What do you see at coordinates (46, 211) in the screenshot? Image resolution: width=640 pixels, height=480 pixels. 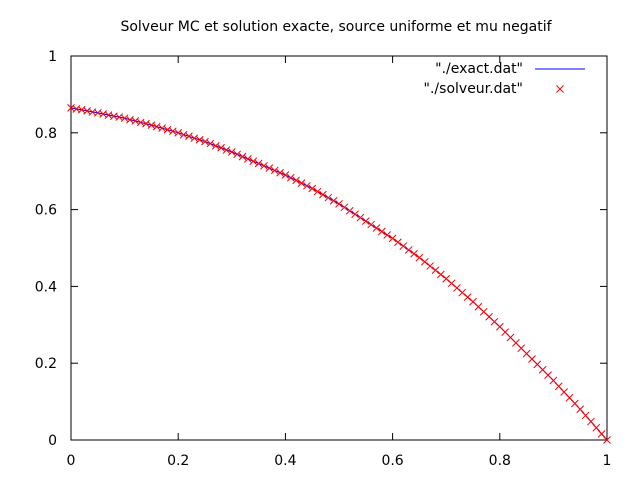 I see `y-tick-label: 0.6` at bounding box center [46, 211].